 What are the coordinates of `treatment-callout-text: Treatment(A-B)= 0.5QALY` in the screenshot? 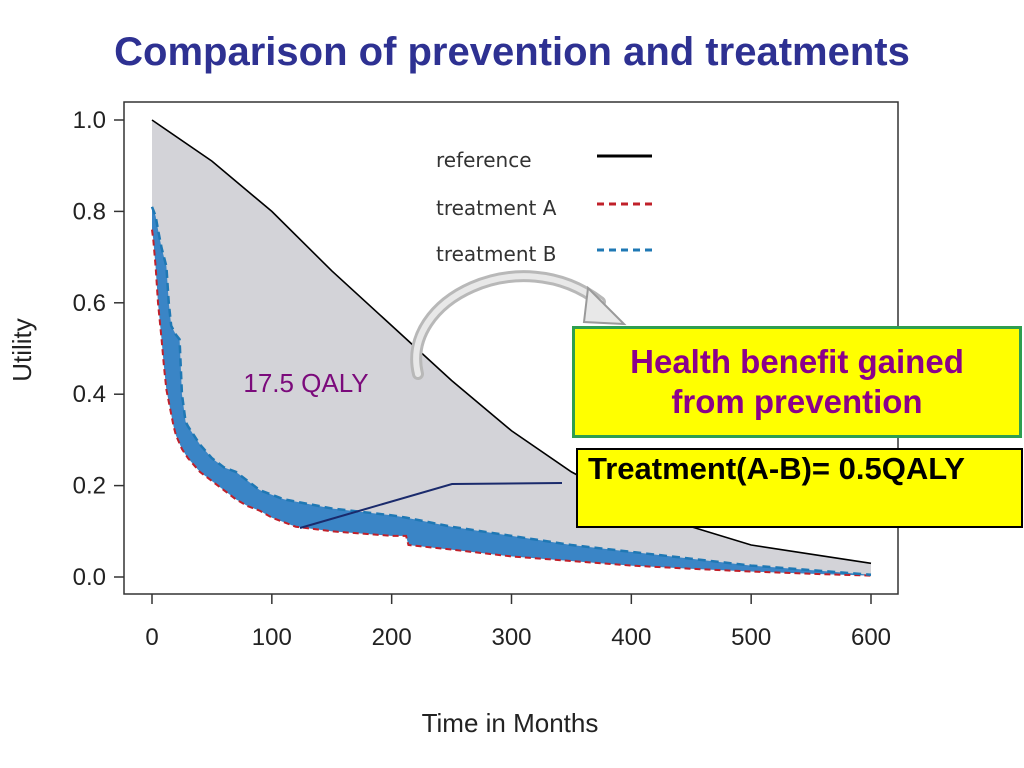 It's located at (776, 468).